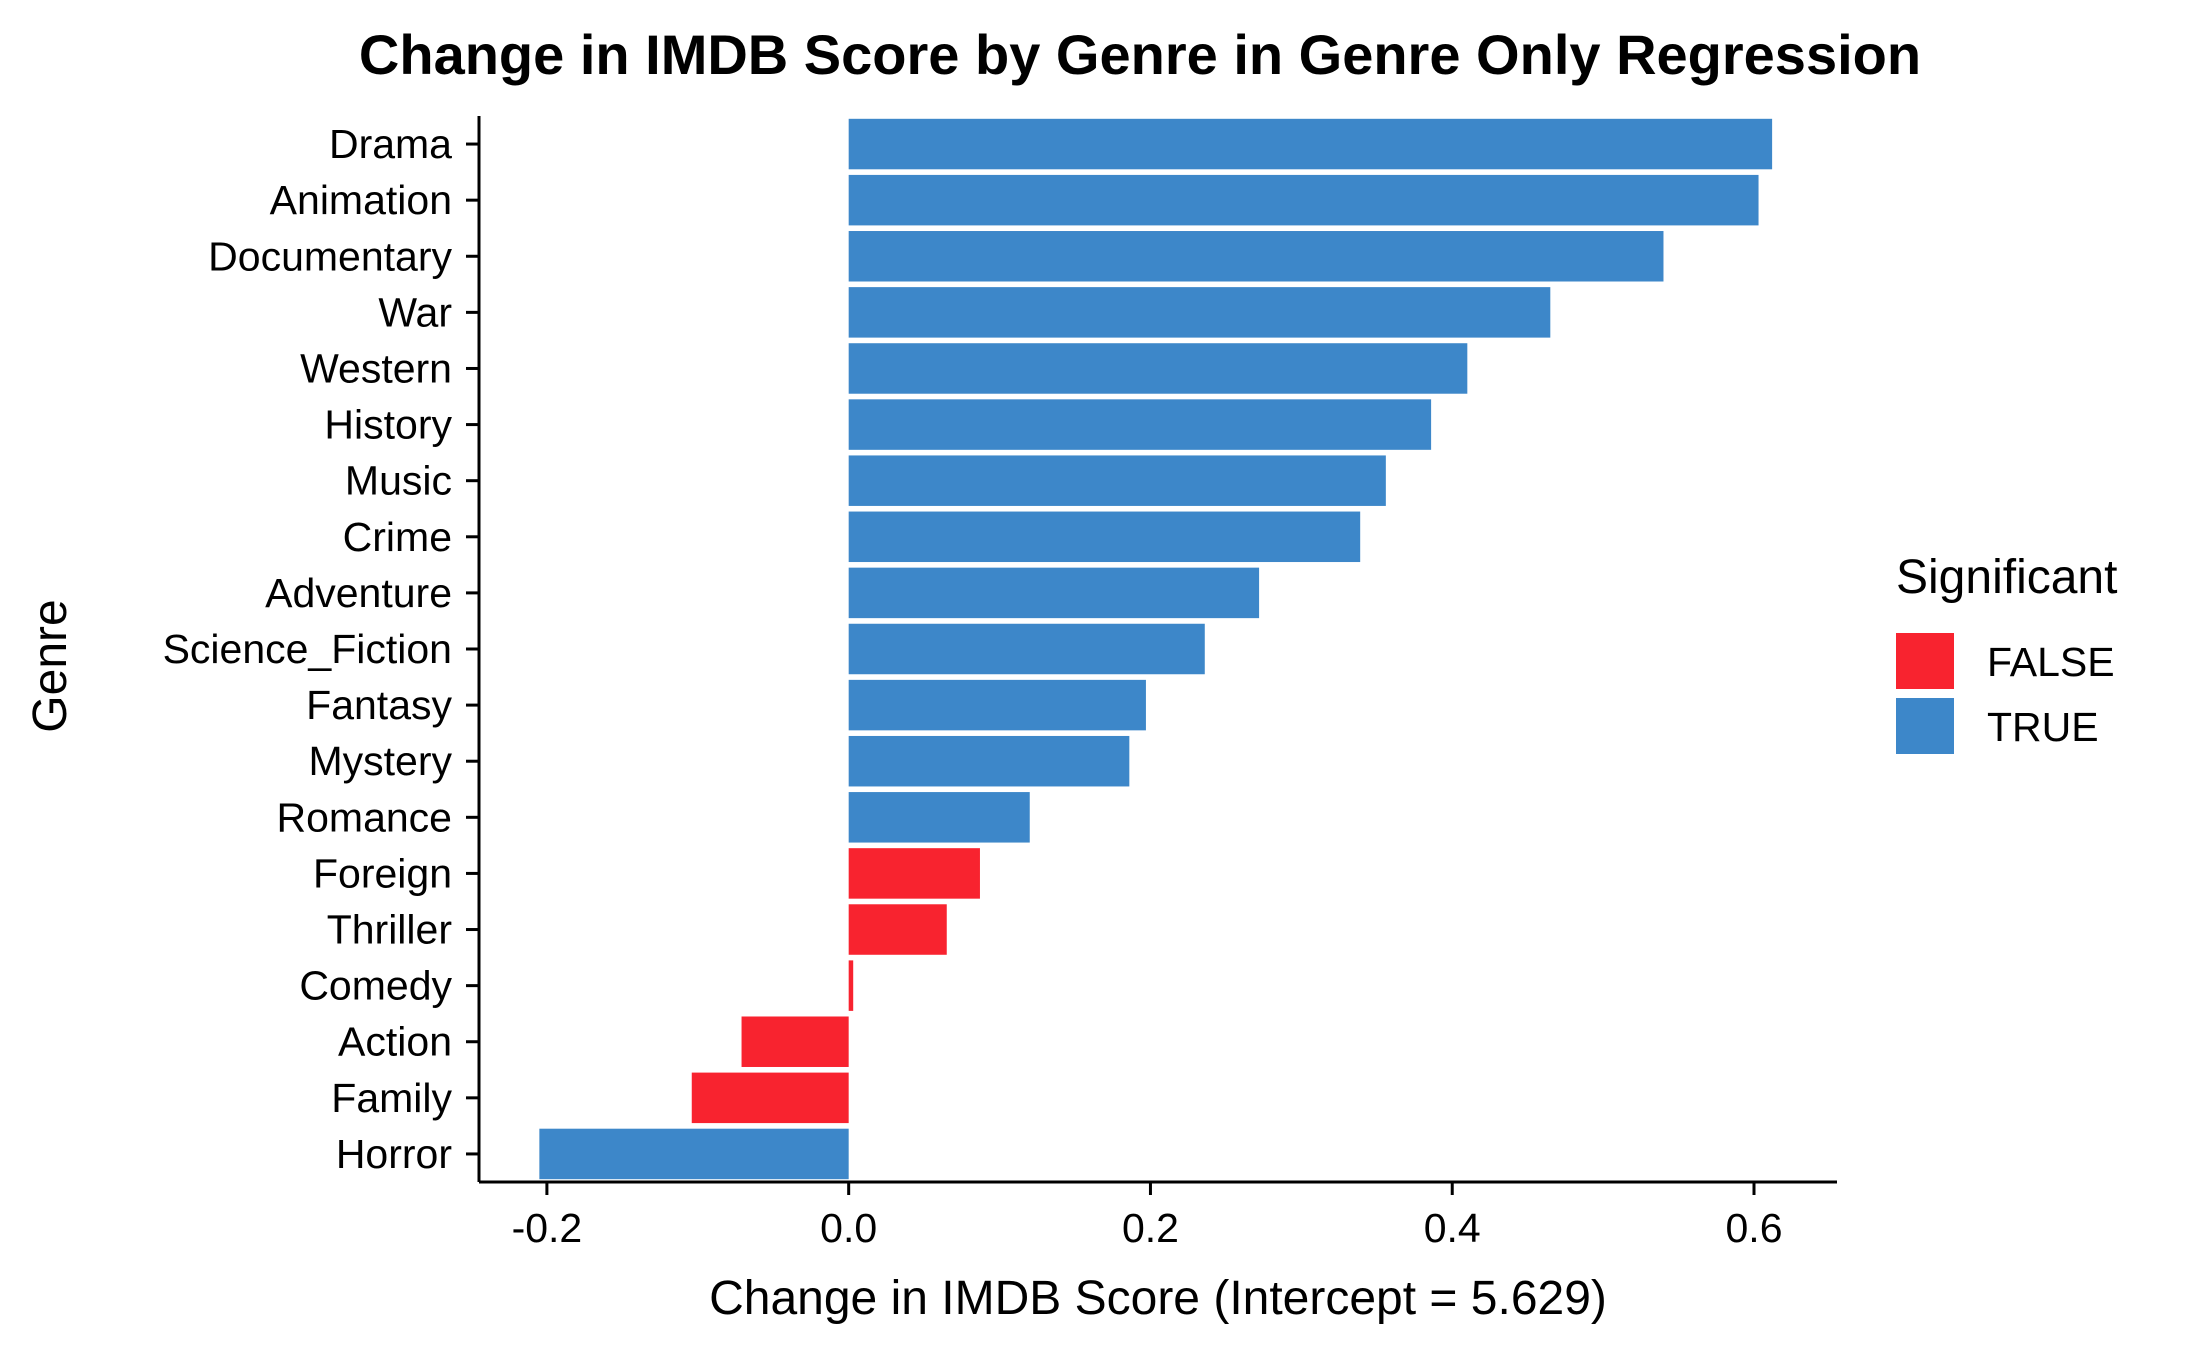 This screenshot has width=2187, height=1351. Describe the element at coordinates (1256, 256) in the screenshot. I see `bar-documentary` at that location.